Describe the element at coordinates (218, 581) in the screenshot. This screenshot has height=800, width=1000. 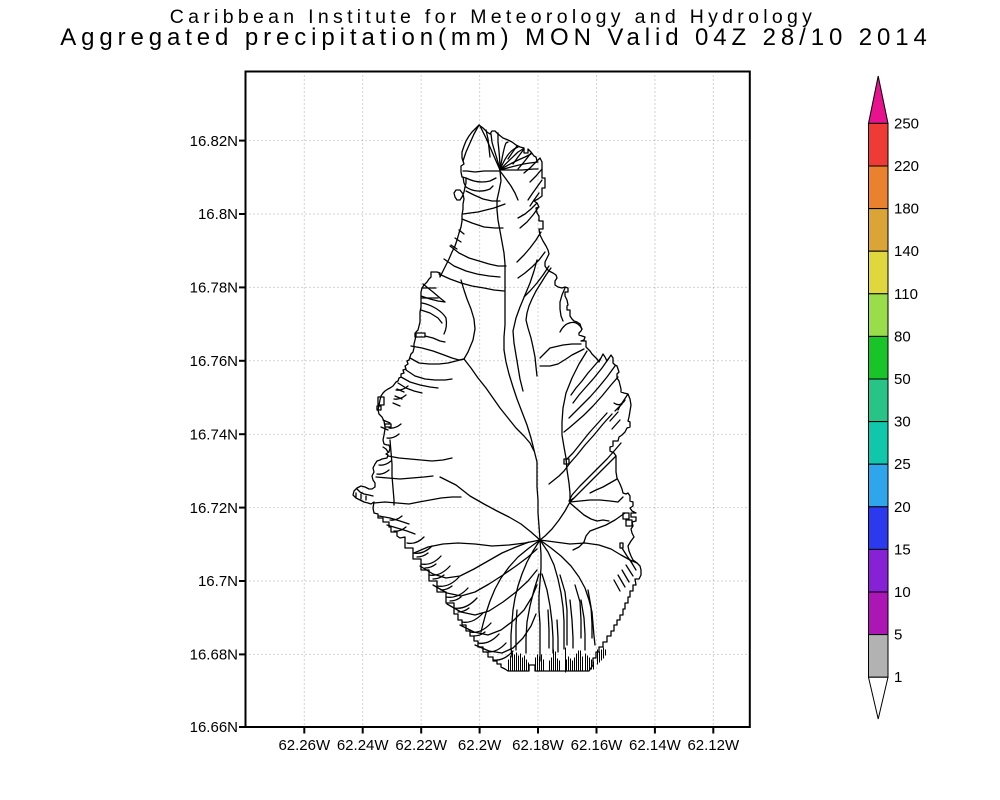
I see `svg-text: 16.7N` at that location.